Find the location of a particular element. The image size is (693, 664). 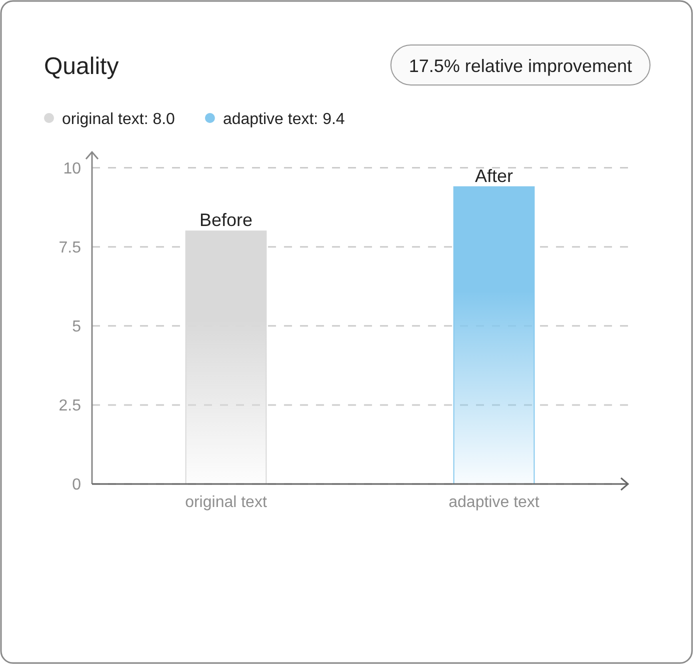

y-tick-label: 7.5 is located at coordinates (70, 247).